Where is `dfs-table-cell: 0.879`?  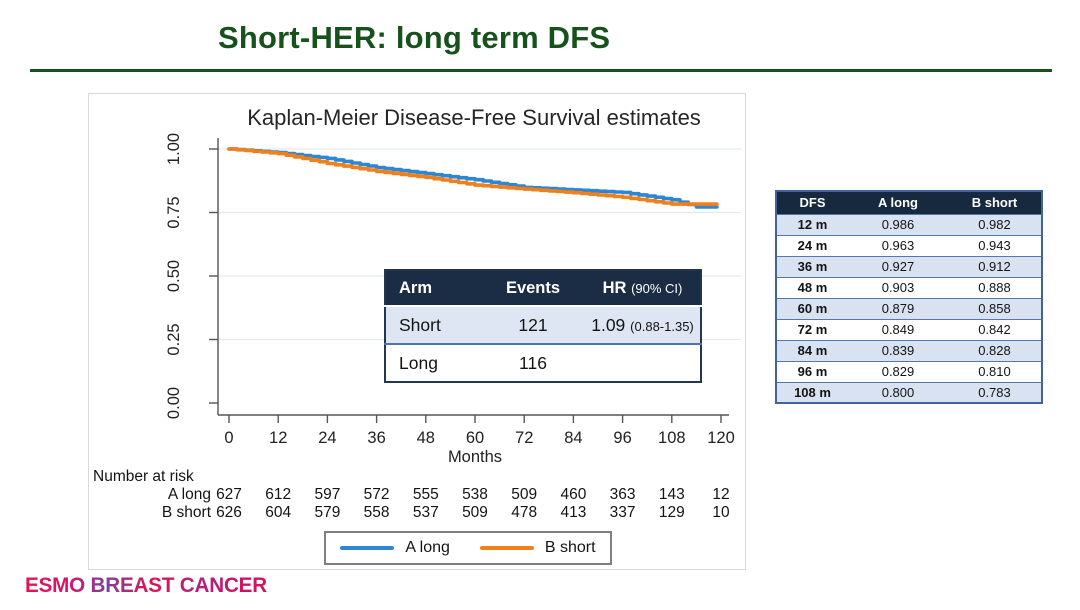
dfs-table-cell: 0.879 is located at coordinates (898, 308).